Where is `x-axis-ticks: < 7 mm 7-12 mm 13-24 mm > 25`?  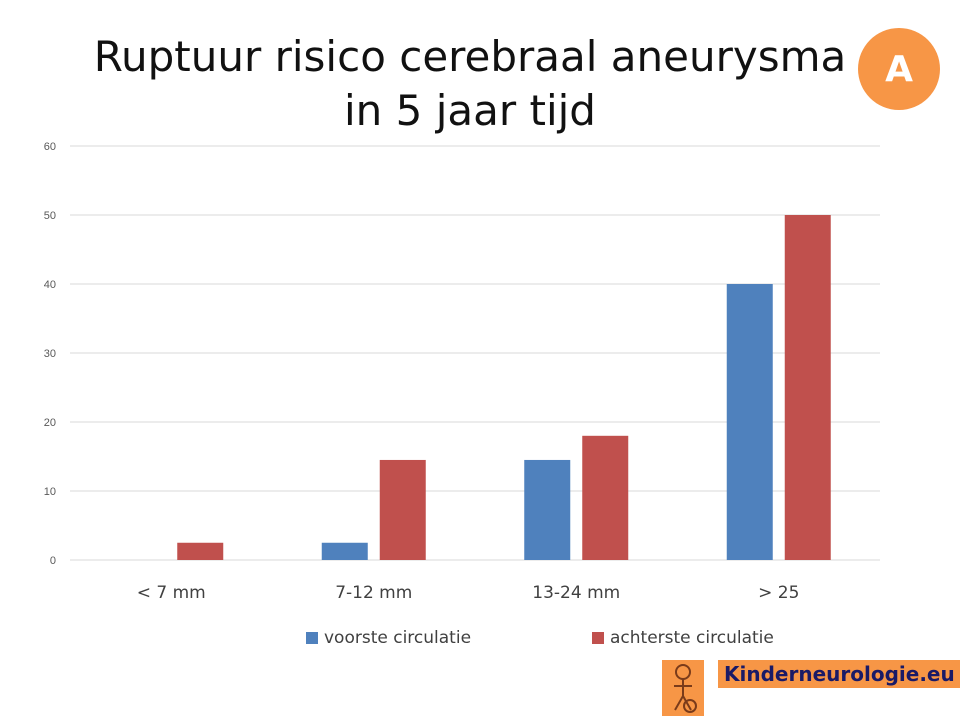 x-axis-ticks: < 7 mm 7-12 mm 13-24 mm > 25 is located at coordinates (468, 593).